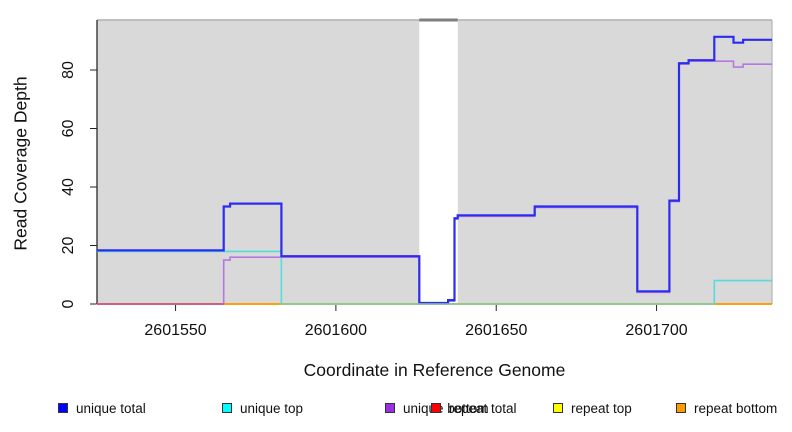  Describe the element at coordinates (175, 330) in the screenshot. I see `x-tick-label: 2601550` at that location.